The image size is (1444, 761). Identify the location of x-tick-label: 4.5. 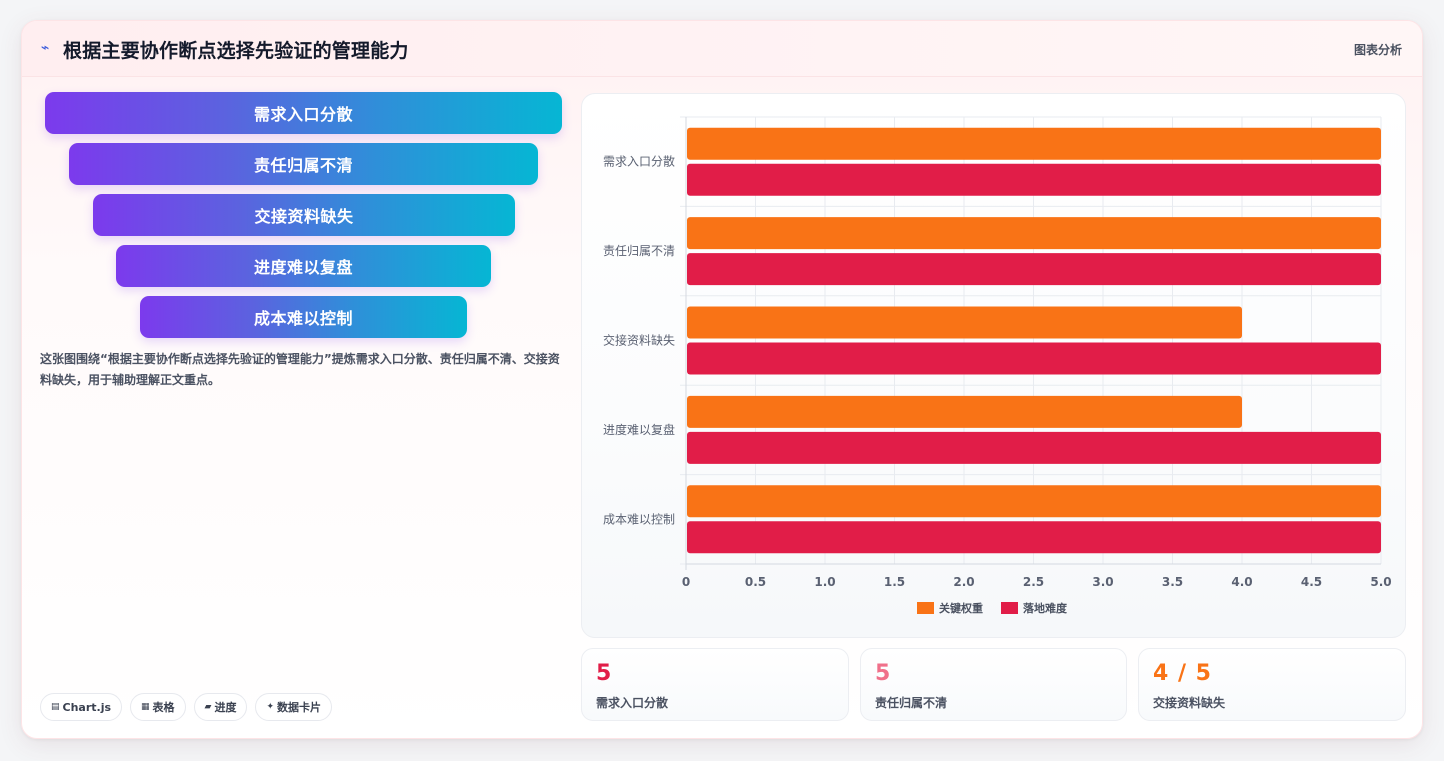
(1311, 582).